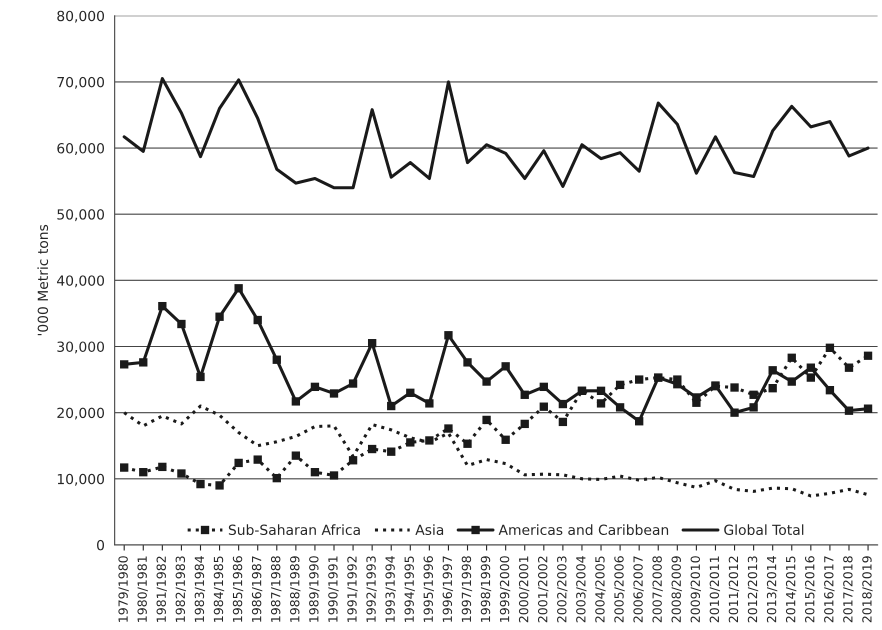  I want to click on x-tick-label: 1985/1986, so click(238, 589).